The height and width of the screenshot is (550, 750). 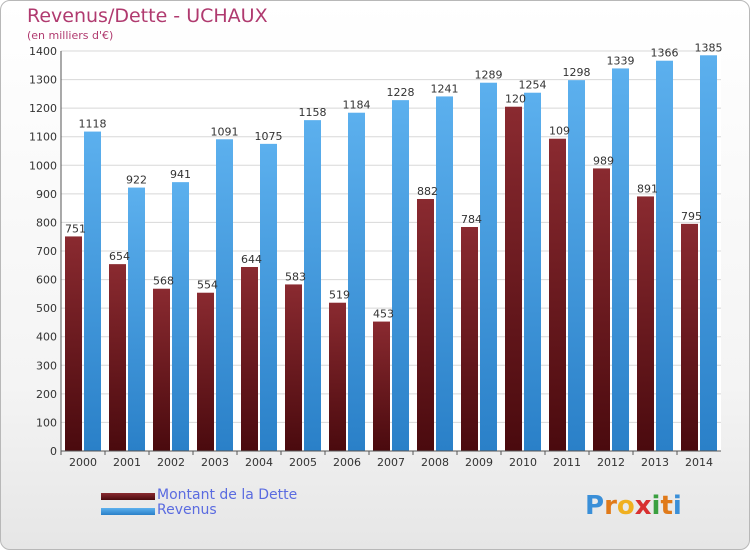 I want to click on data-label-dette: 554, so click(x=207, y=285).